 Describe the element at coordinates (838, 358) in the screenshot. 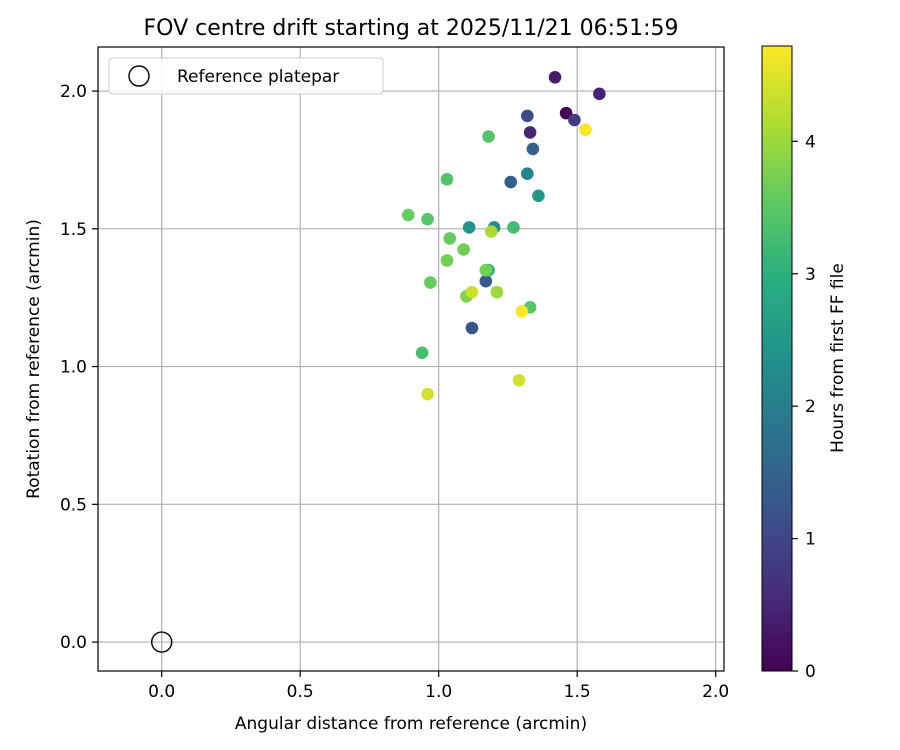

I see `colorbar-label: Hours from first FF file` at that location.